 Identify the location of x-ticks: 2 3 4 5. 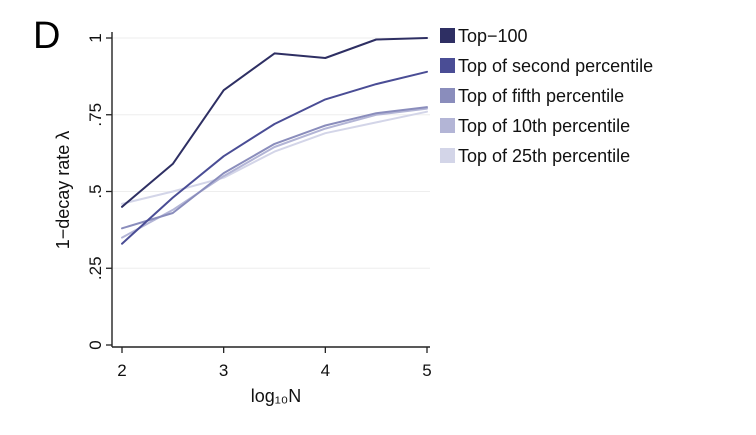
(274, 363).